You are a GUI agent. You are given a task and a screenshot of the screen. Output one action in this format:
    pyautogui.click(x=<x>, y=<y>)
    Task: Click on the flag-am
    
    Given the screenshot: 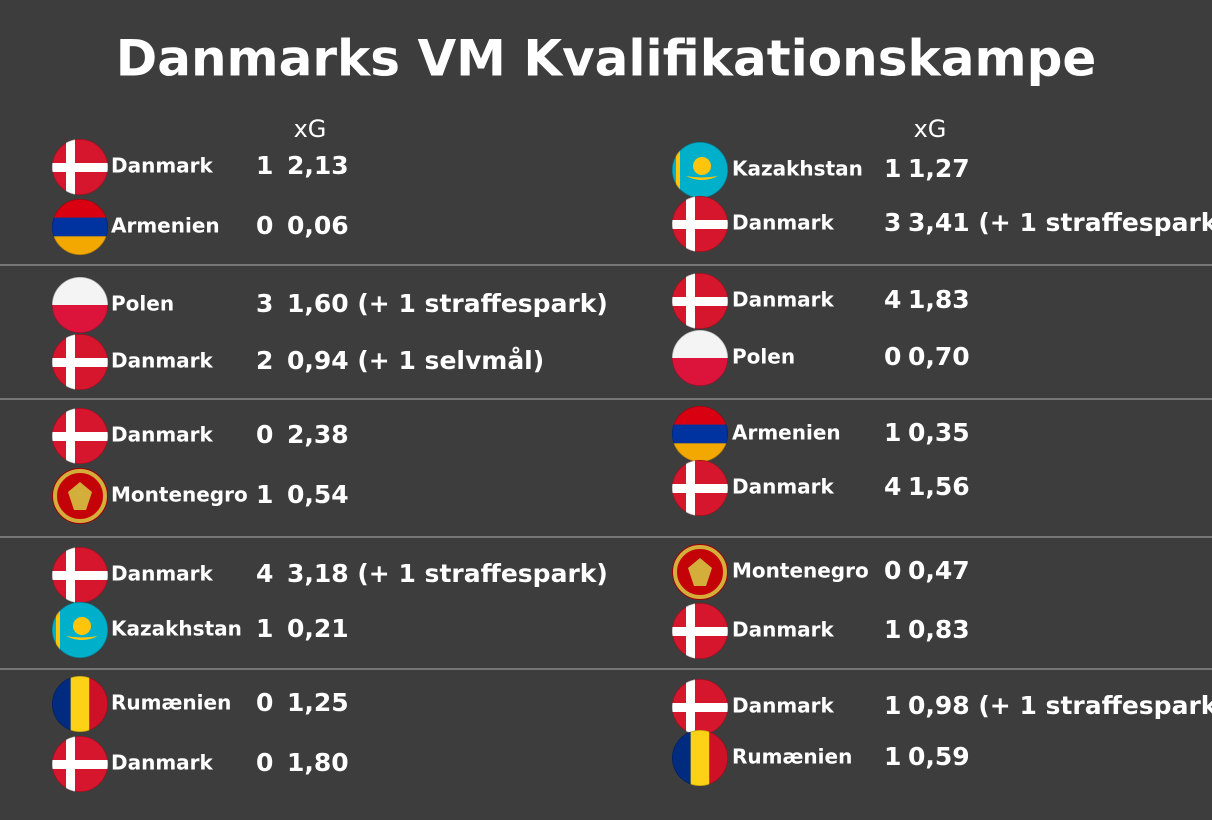 What is the action you would take?
    pyautogui.click(x=80, y=227)
    